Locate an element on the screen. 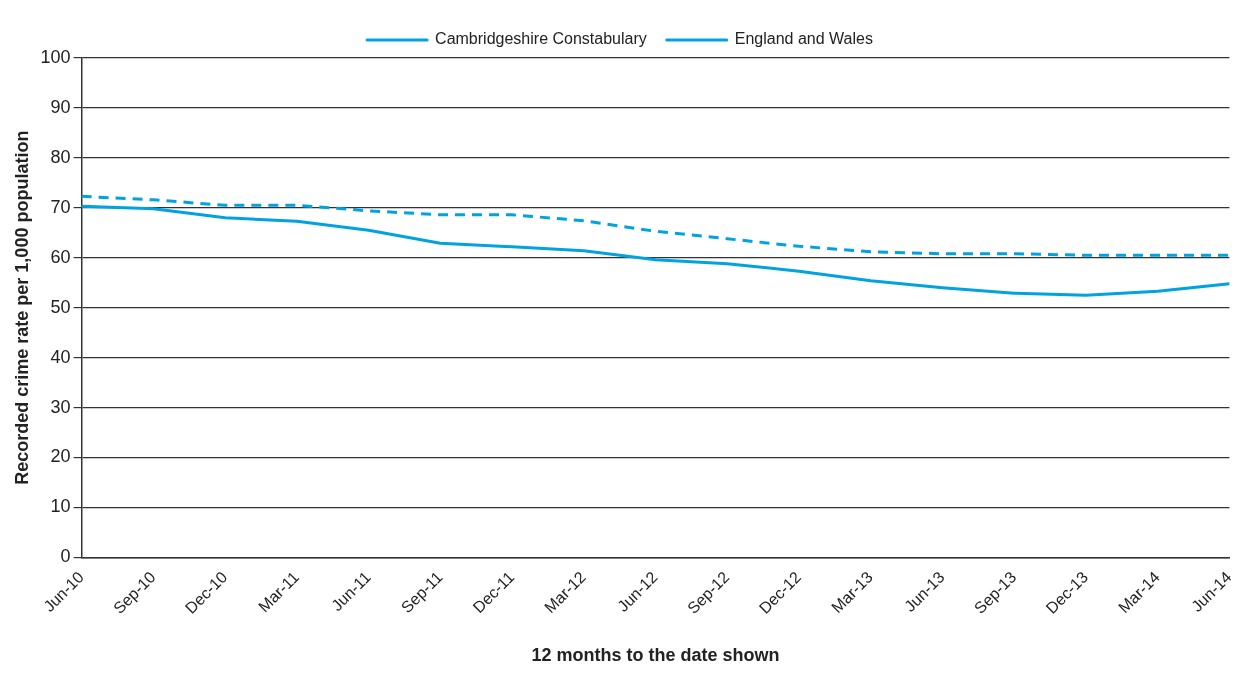 The height and width of the screenshot is (679, 1254). legend-label: England and Wales is located at coordinates (803, 39).